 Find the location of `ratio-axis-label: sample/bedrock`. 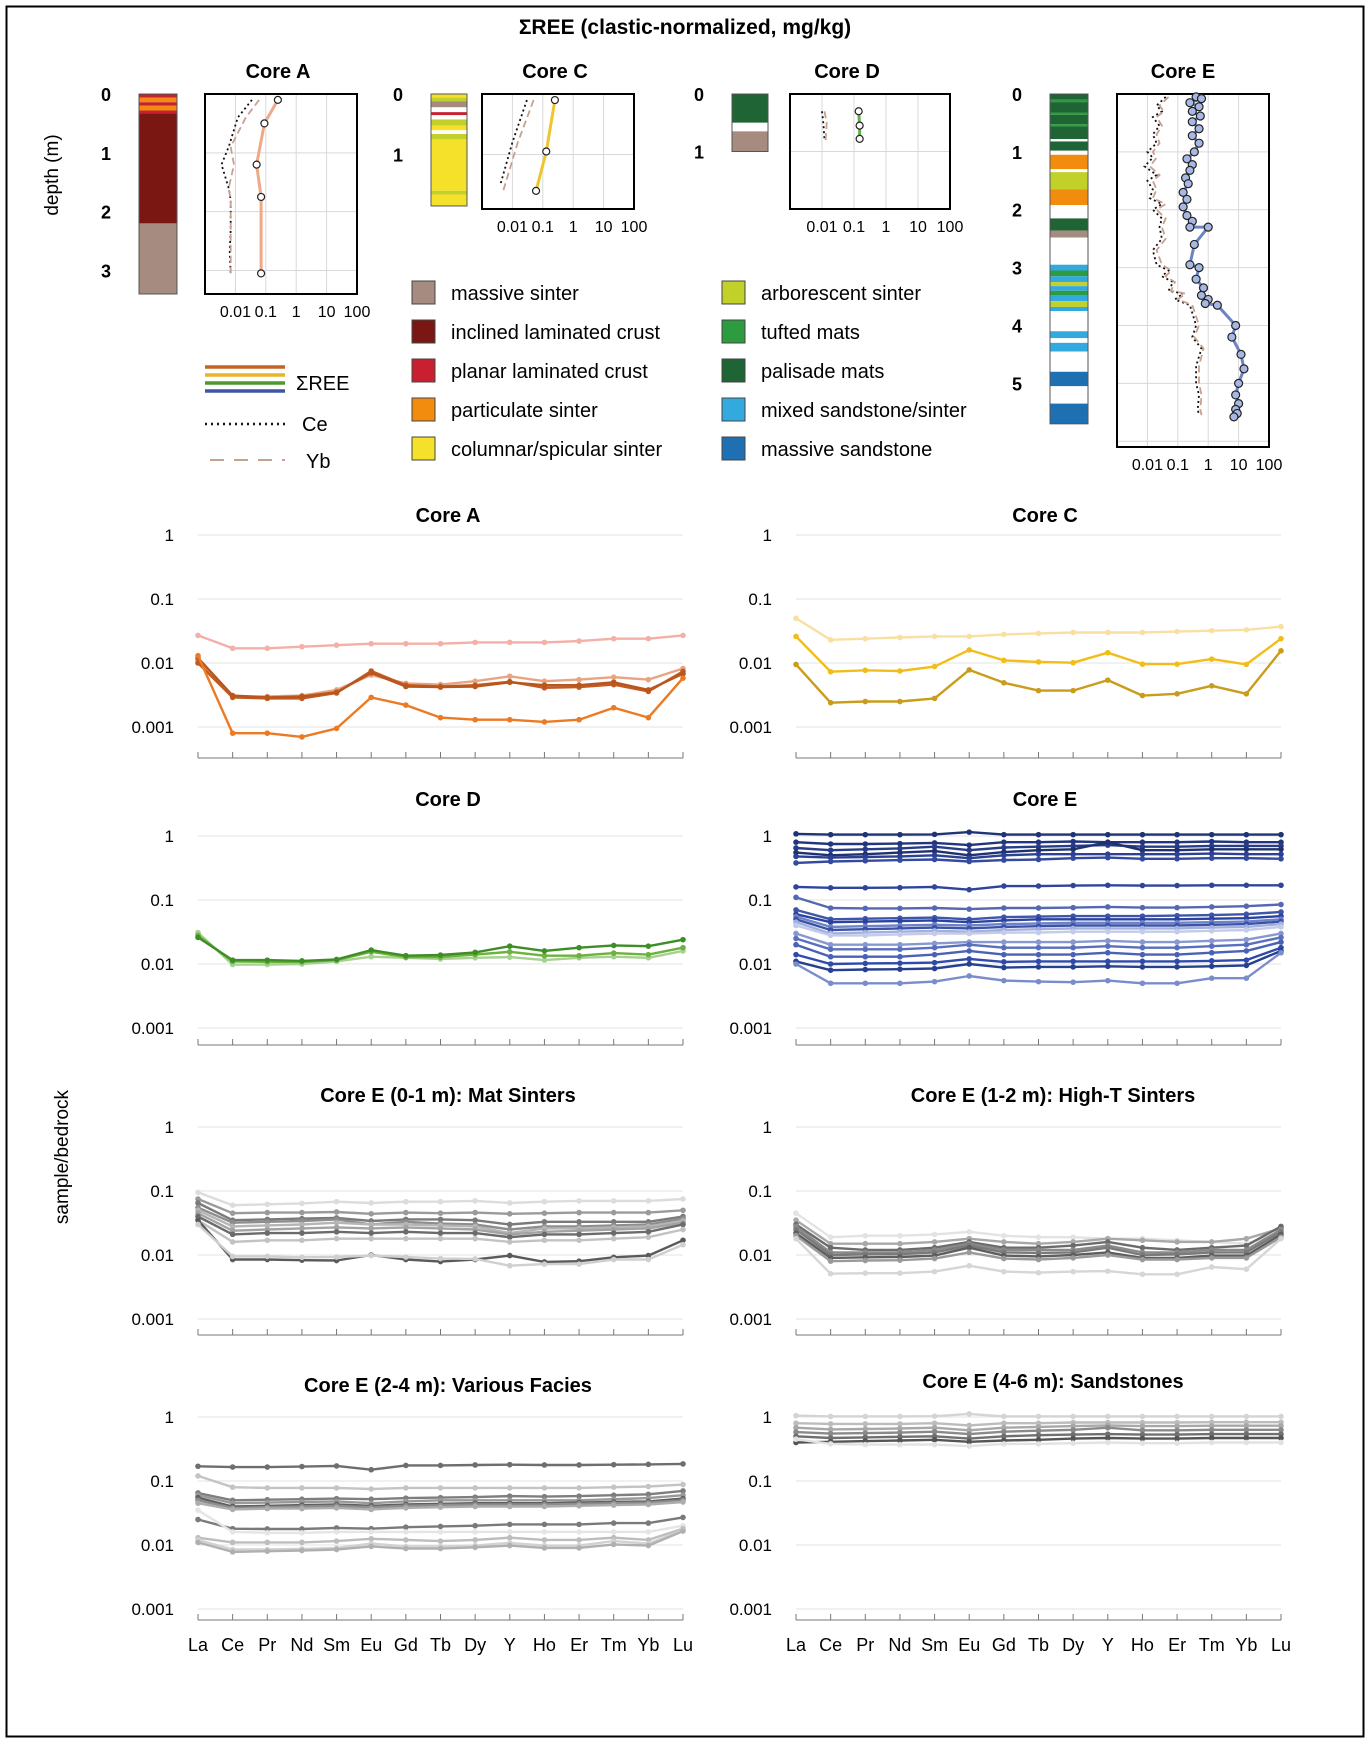

ratio-axis-label: sample/bedrock is located at coordinates (62, 1156).